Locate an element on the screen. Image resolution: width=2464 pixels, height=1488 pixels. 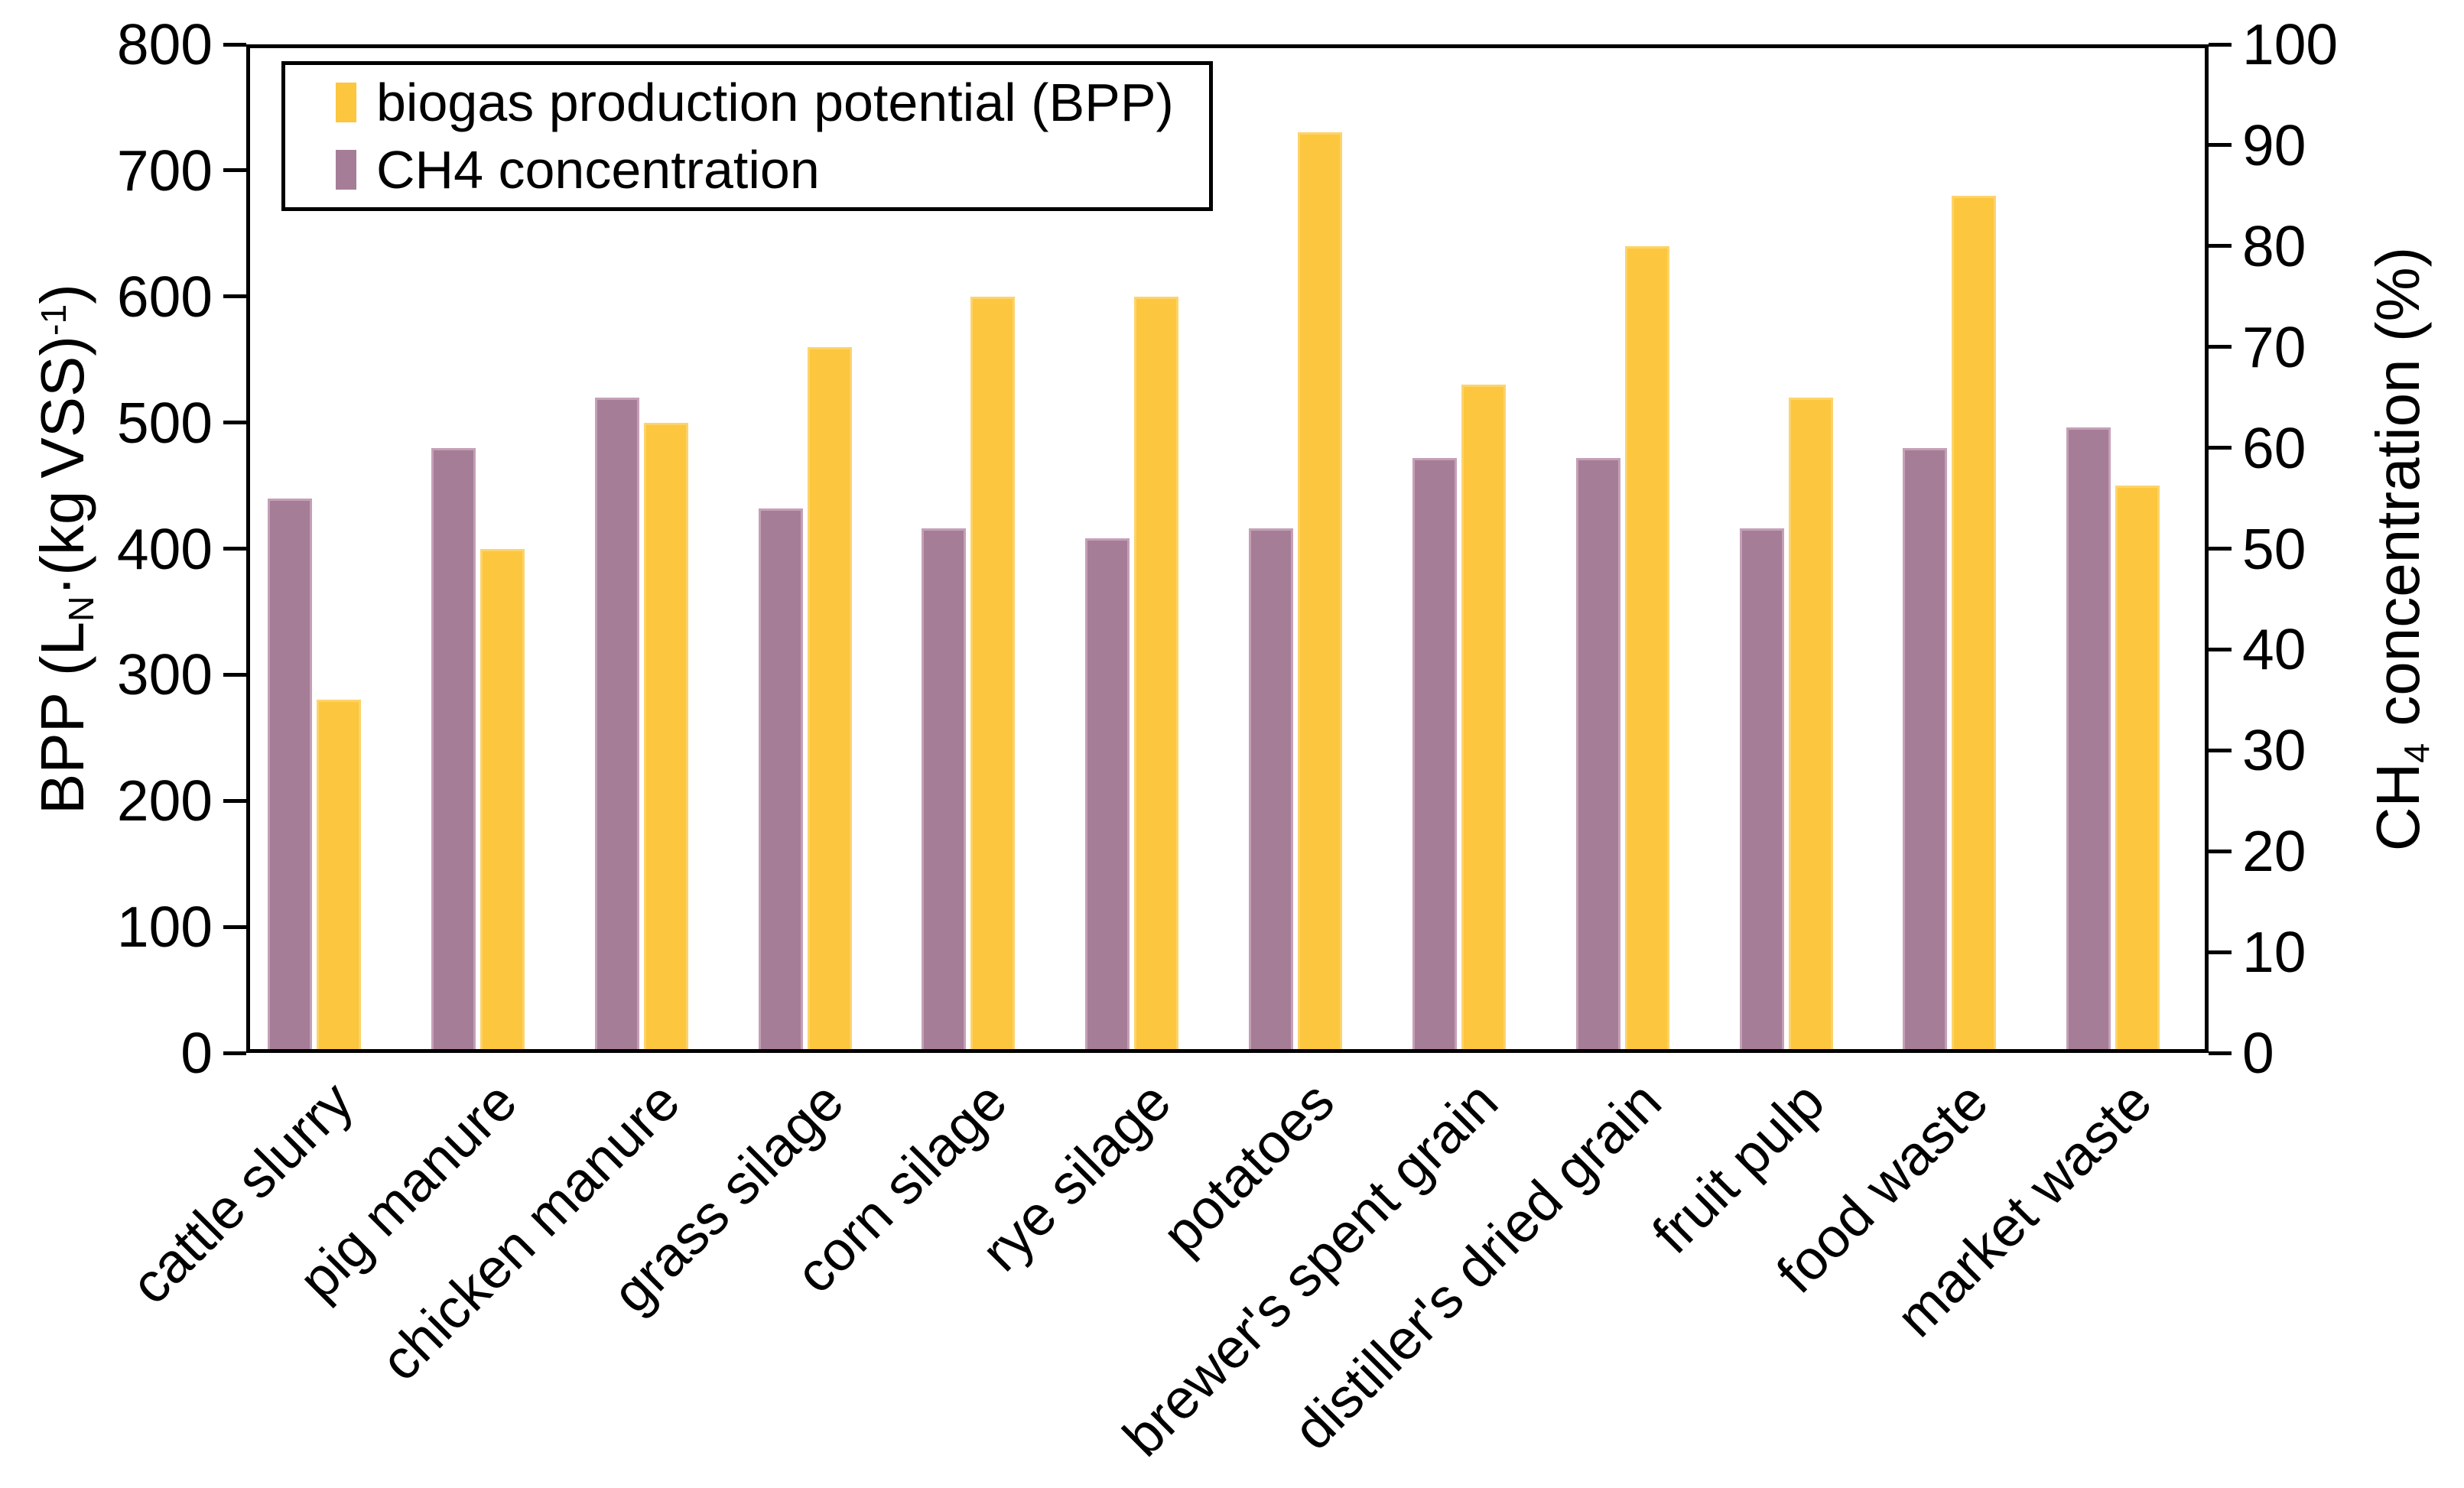
y-tick-label-right: 70 is located at coordinates (2274, 347).